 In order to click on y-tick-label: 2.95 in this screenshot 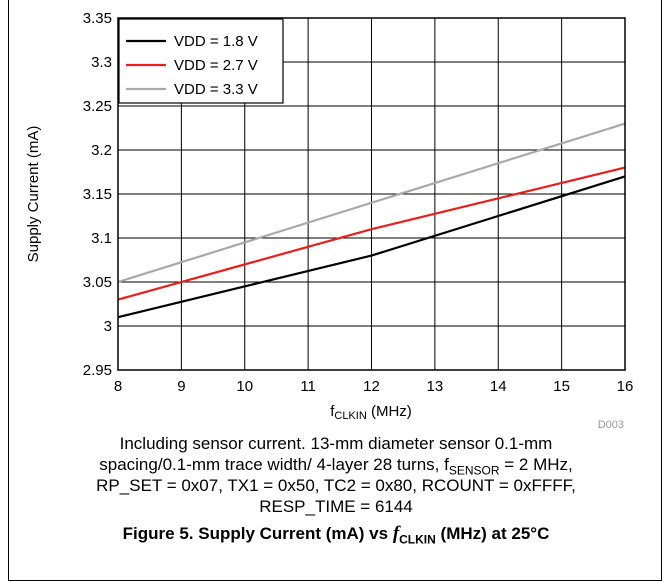, I will do `click(97, 370)`.